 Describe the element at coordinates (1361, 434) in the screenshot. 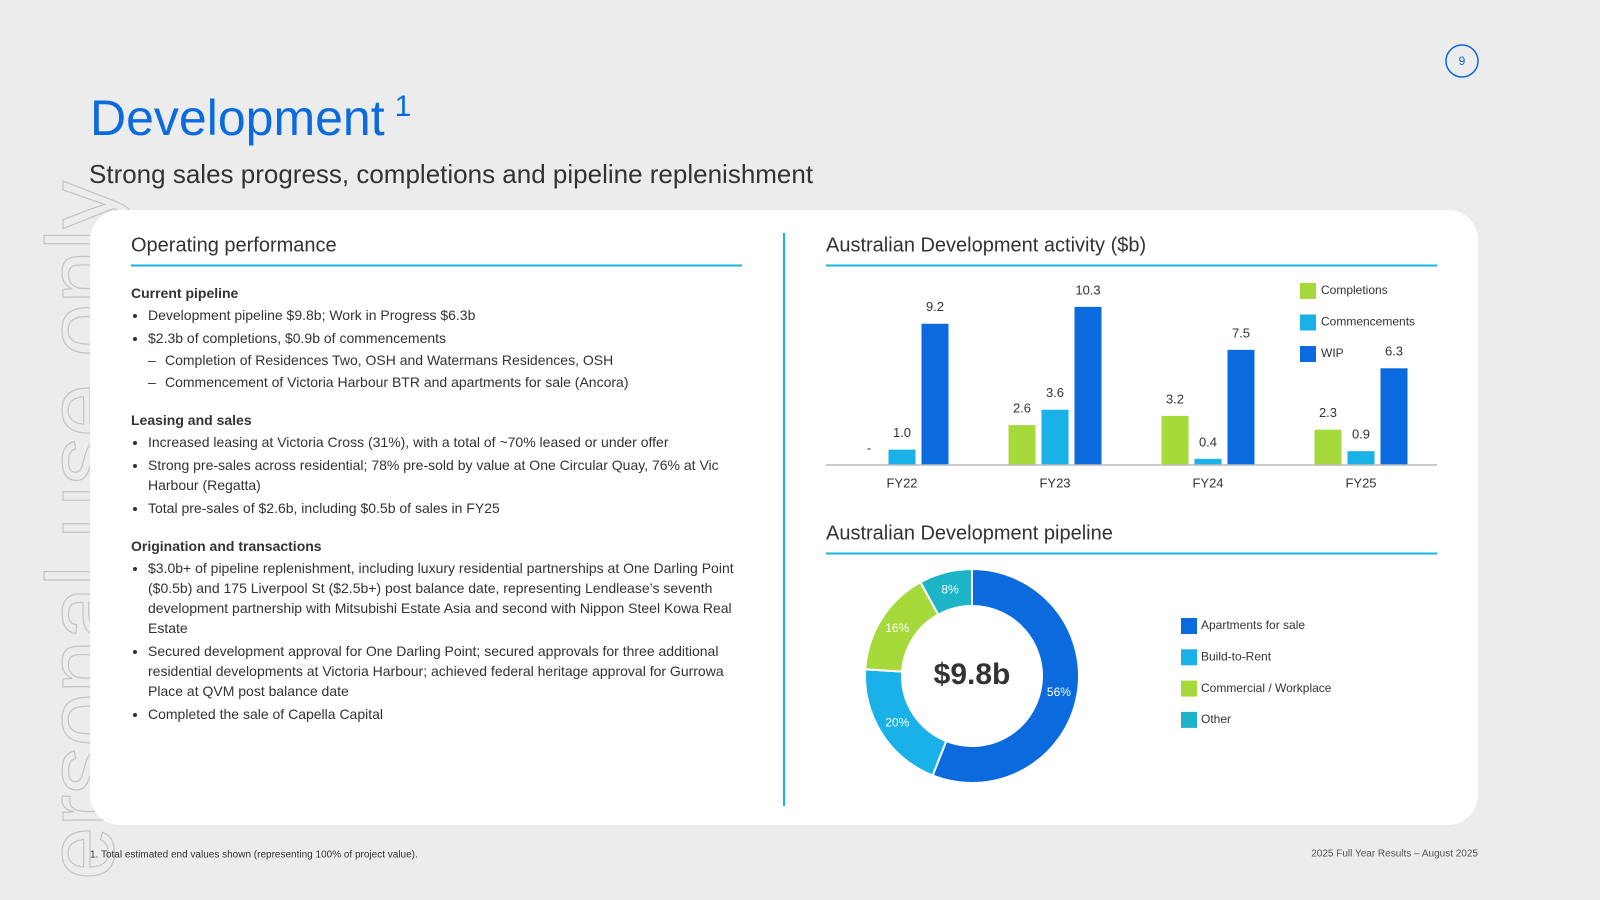

I see `value-label: 0.9` at that location.